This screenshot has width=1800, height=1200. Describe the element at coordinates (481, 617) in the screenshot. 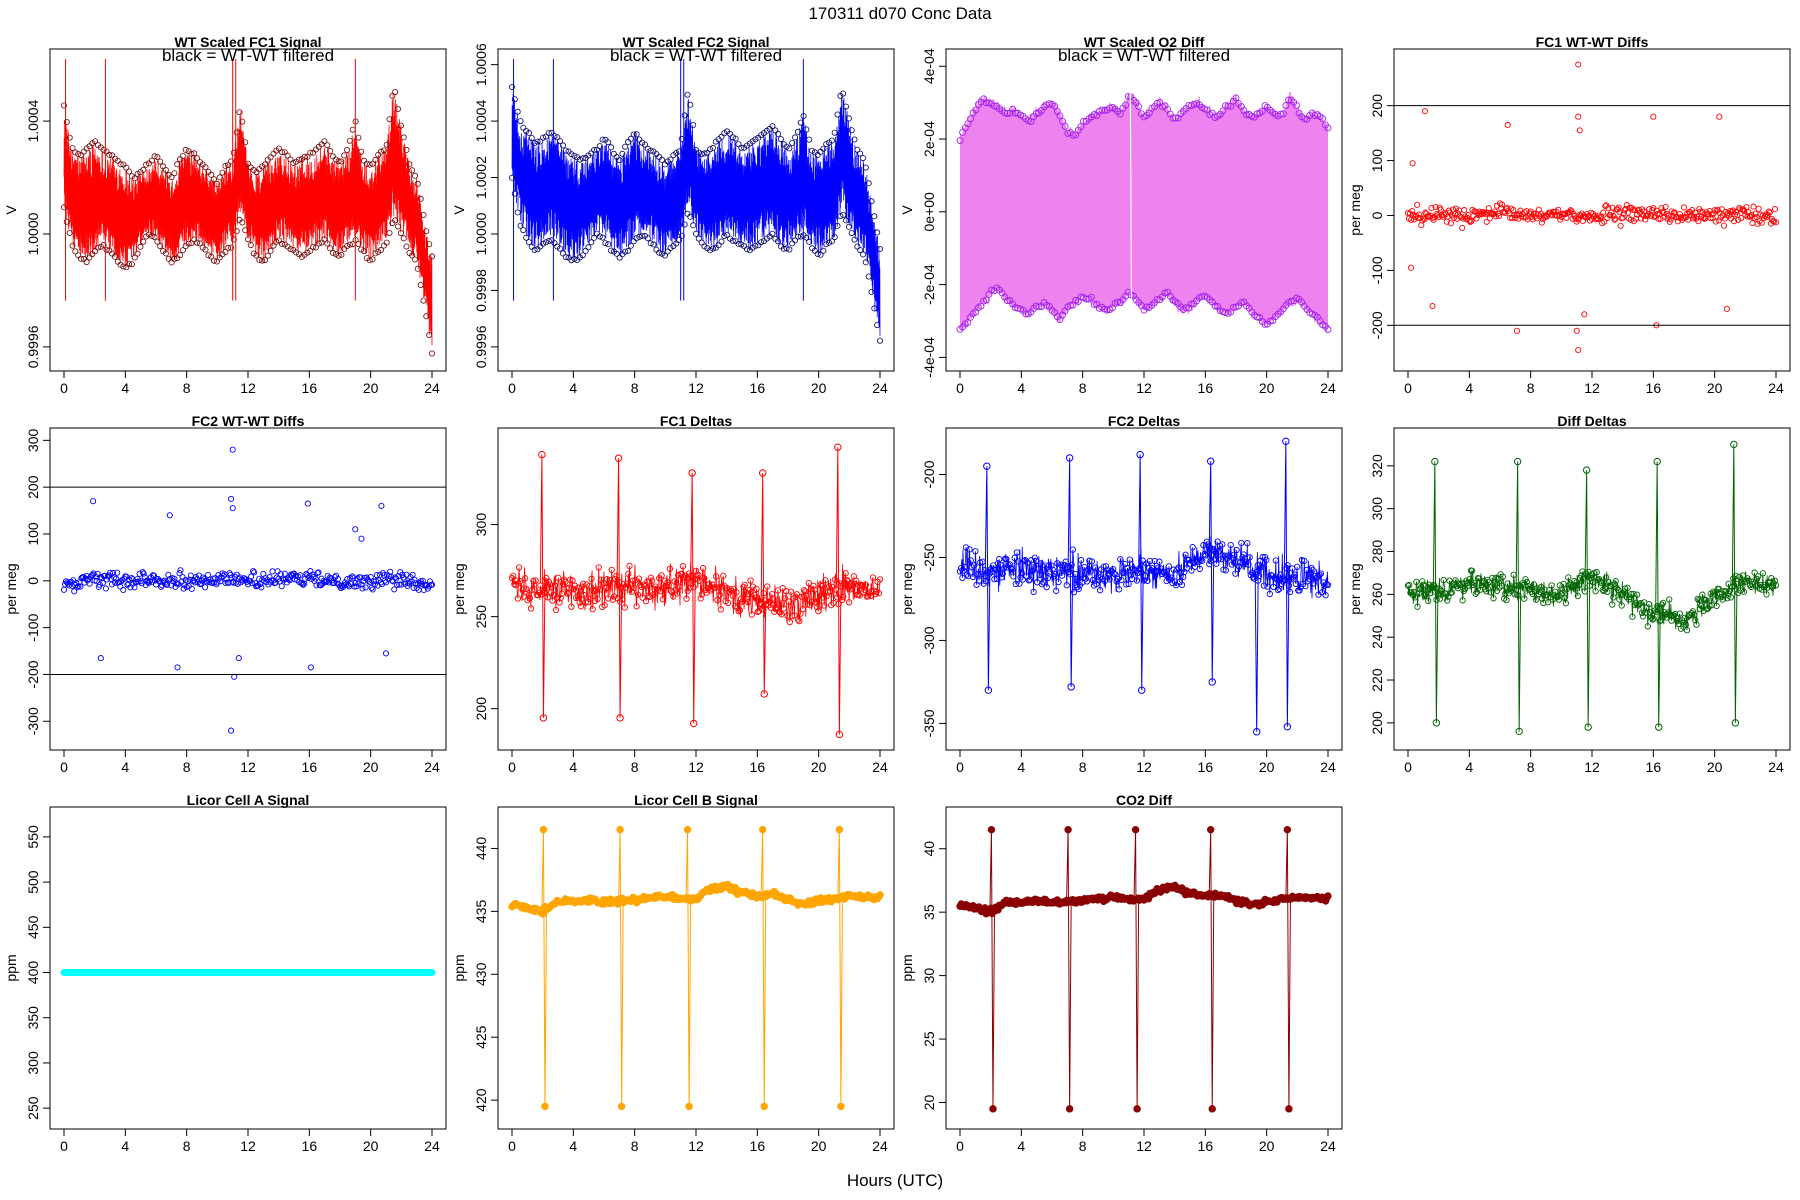

I see `p6-ytick-label: 250` at that location.